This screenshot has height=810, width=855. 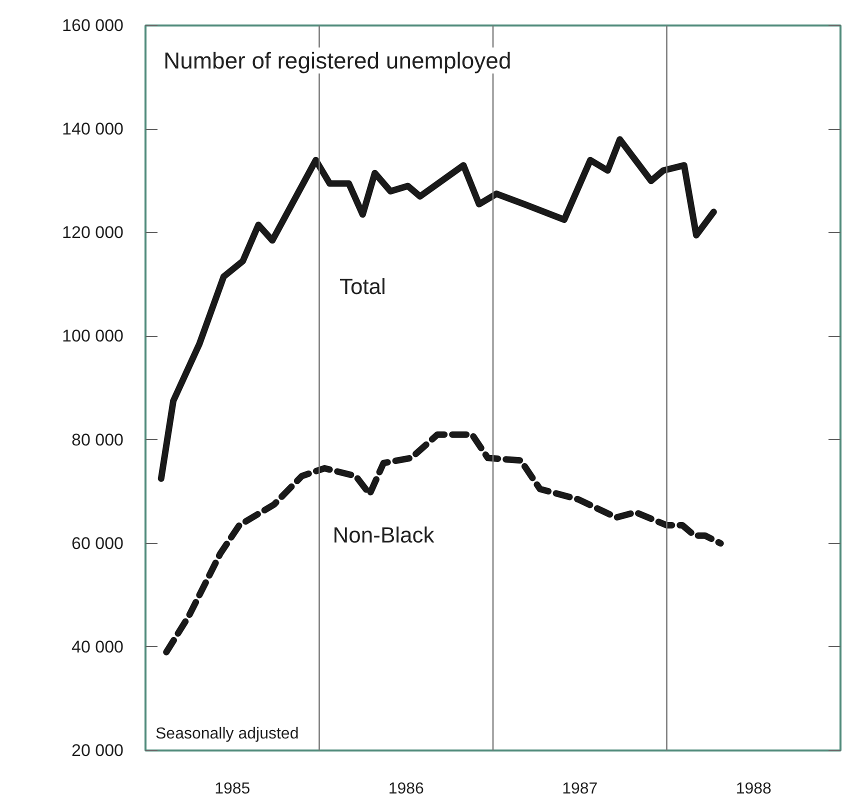 I want to click on y-tick-label: 80 000, so click(x=98, y=440).